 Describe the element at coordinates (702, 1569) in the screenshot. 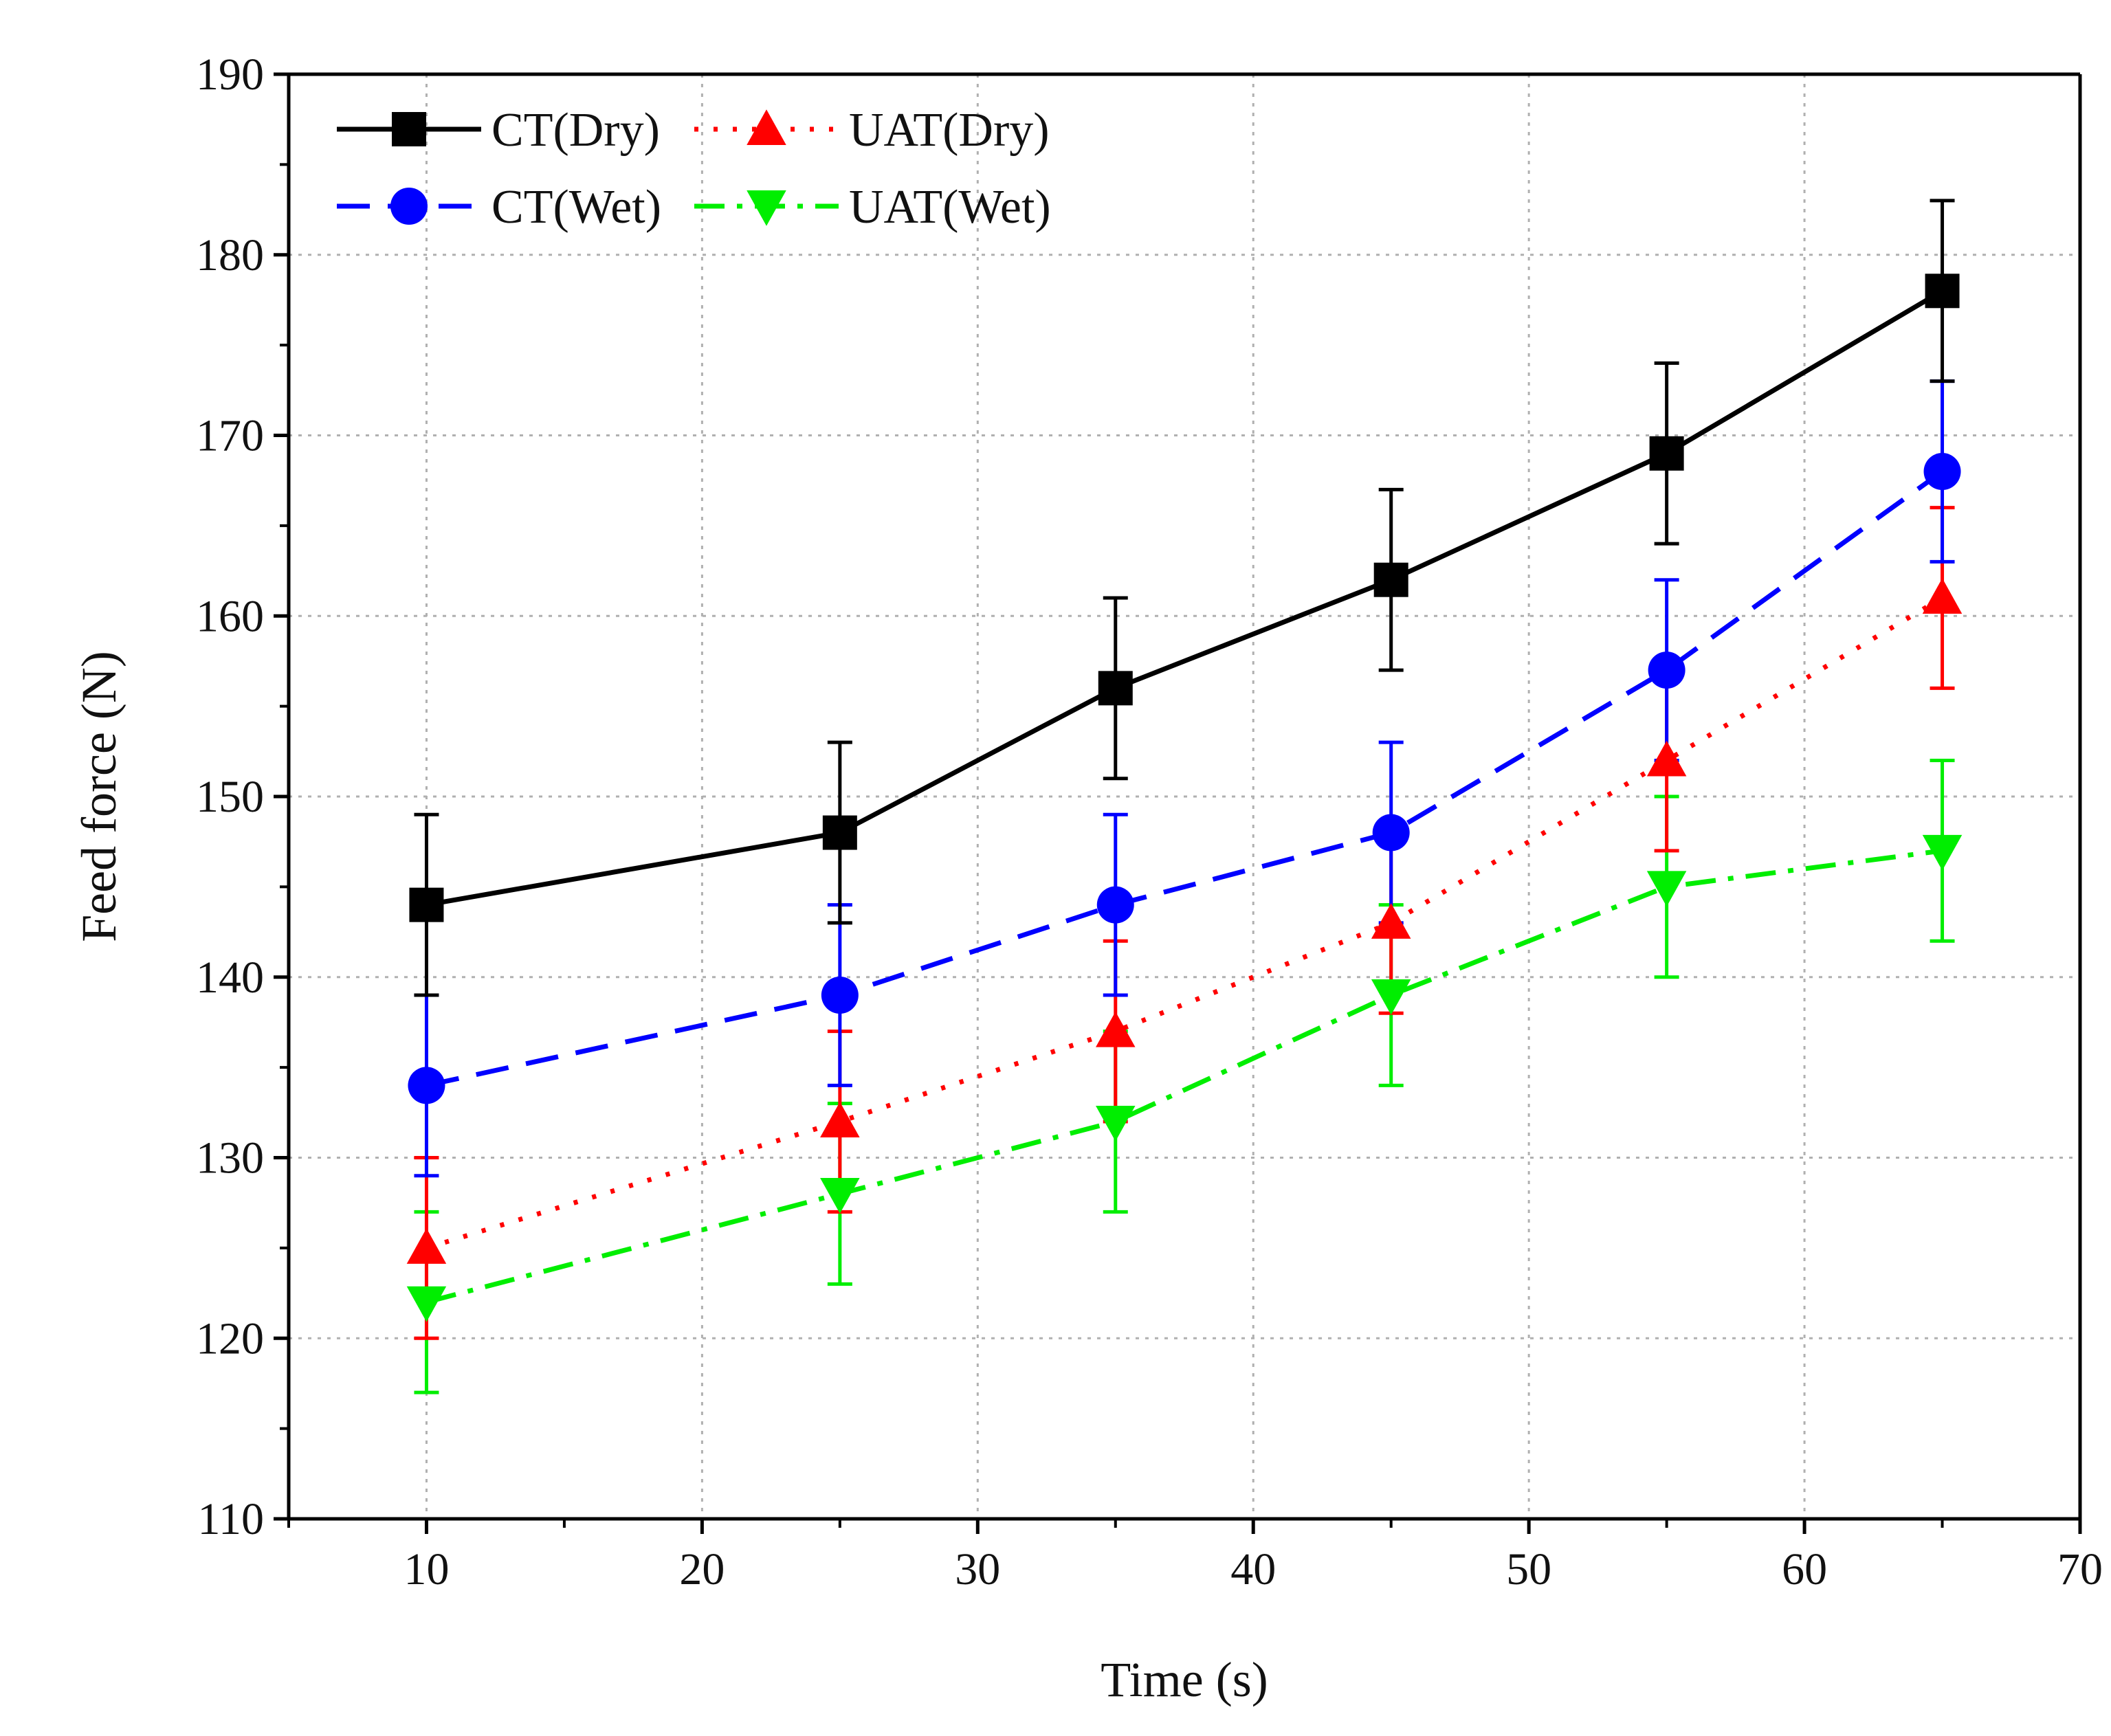

I see `x-tick-label: 20` at that location.